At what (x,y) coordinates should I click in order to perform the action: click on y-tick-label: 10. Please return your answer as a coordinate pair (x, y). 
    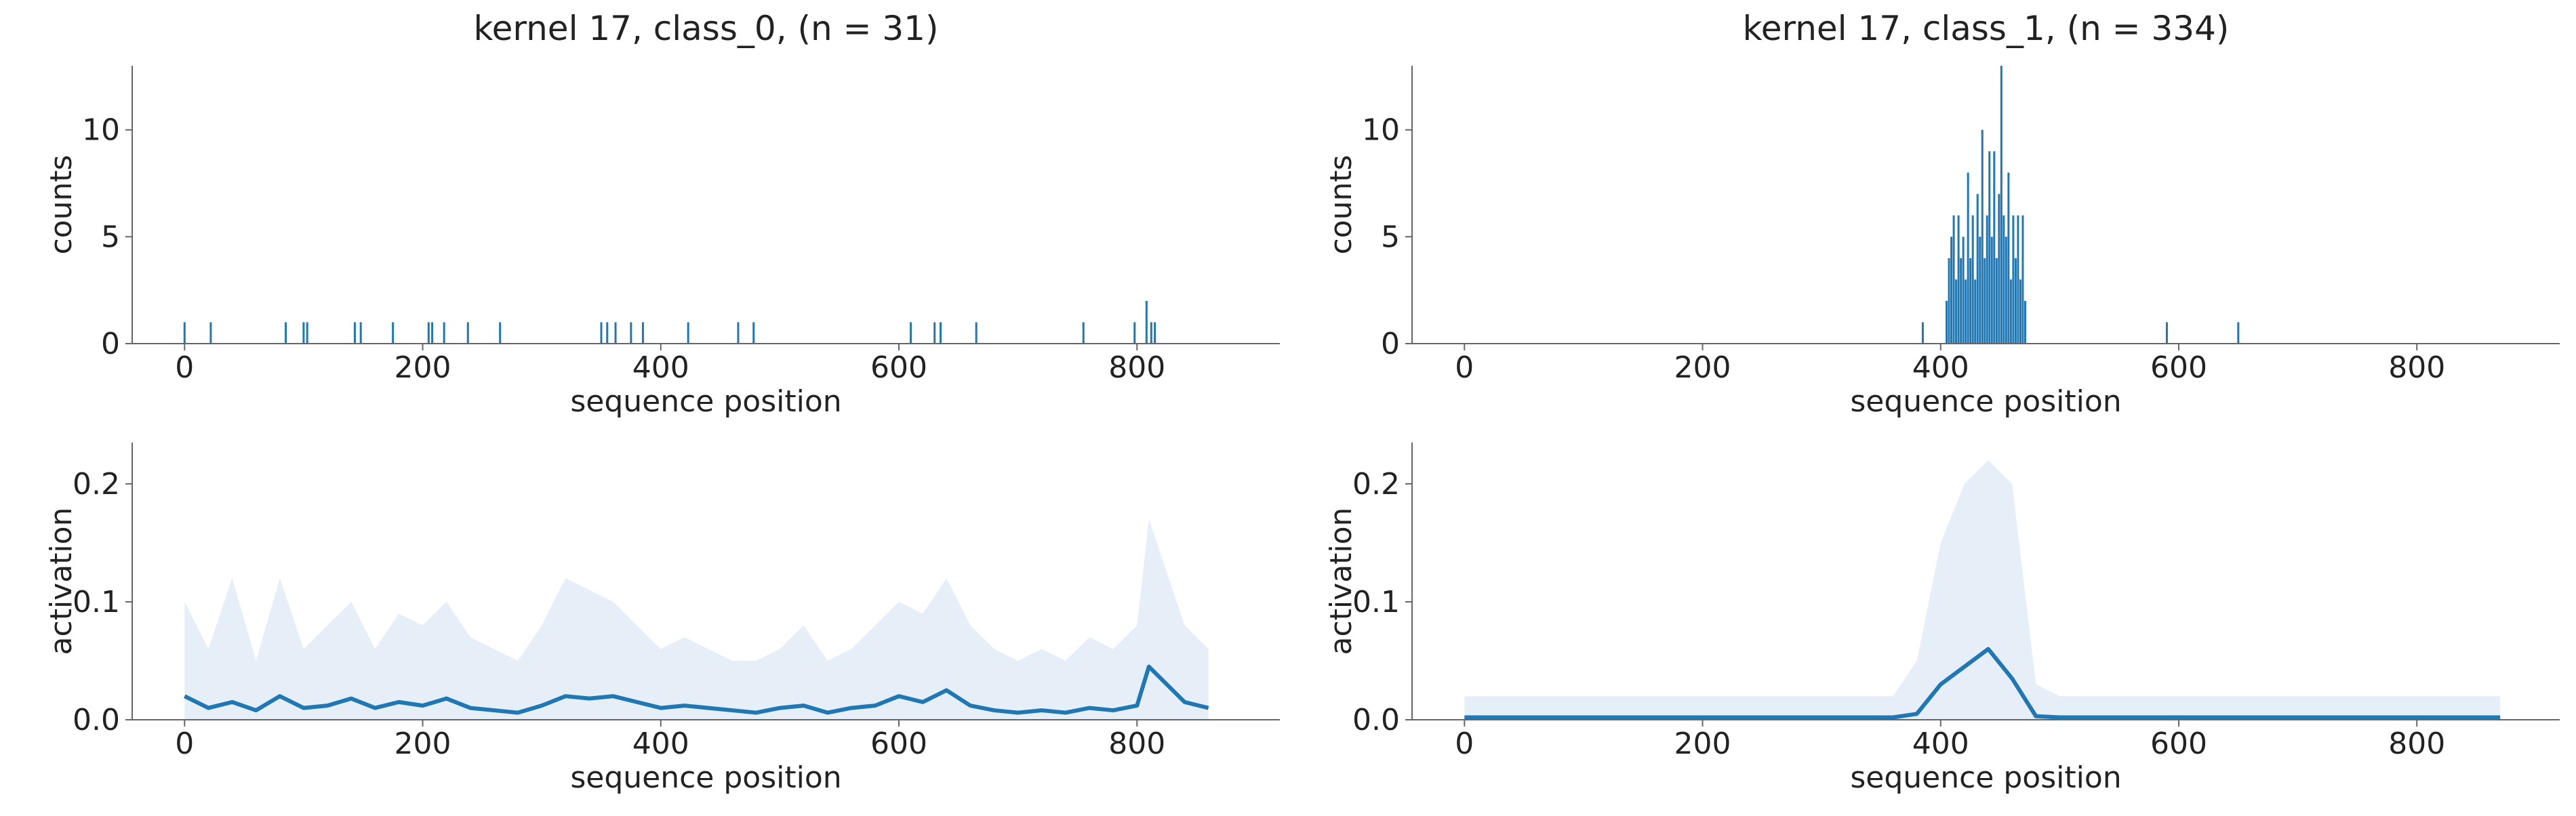
    Looking at the image, I should click on (101, 130).